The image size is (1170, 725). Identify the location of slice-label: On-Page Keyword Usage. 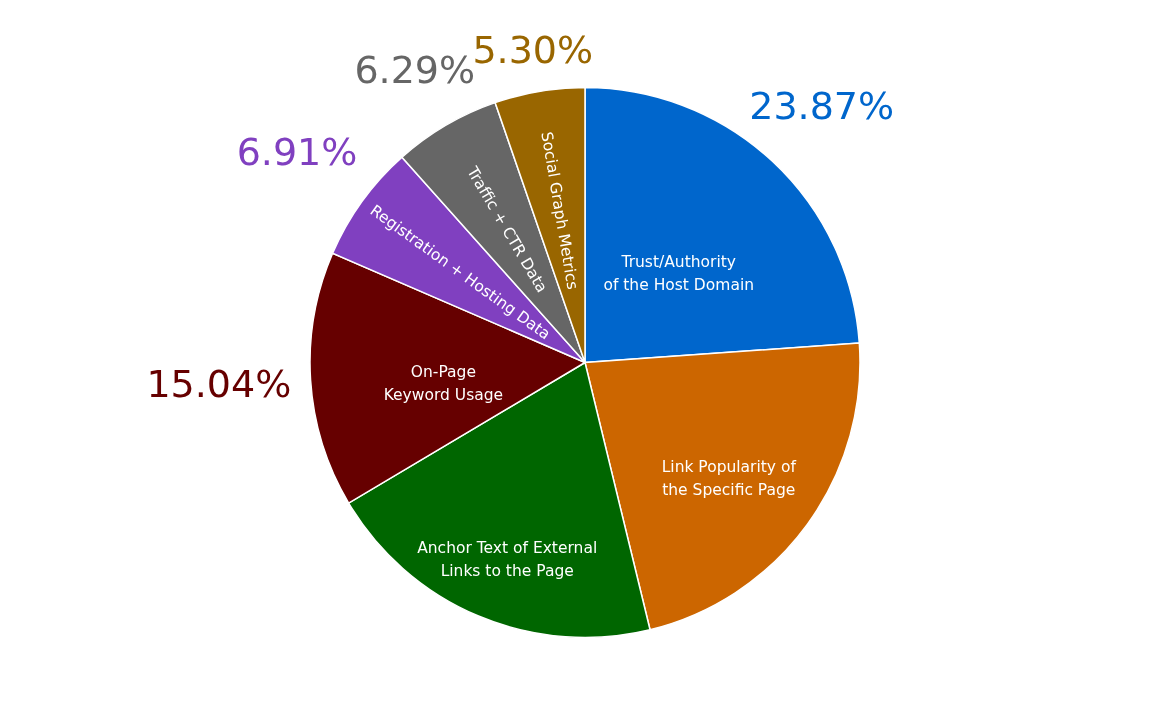
(443, 383).